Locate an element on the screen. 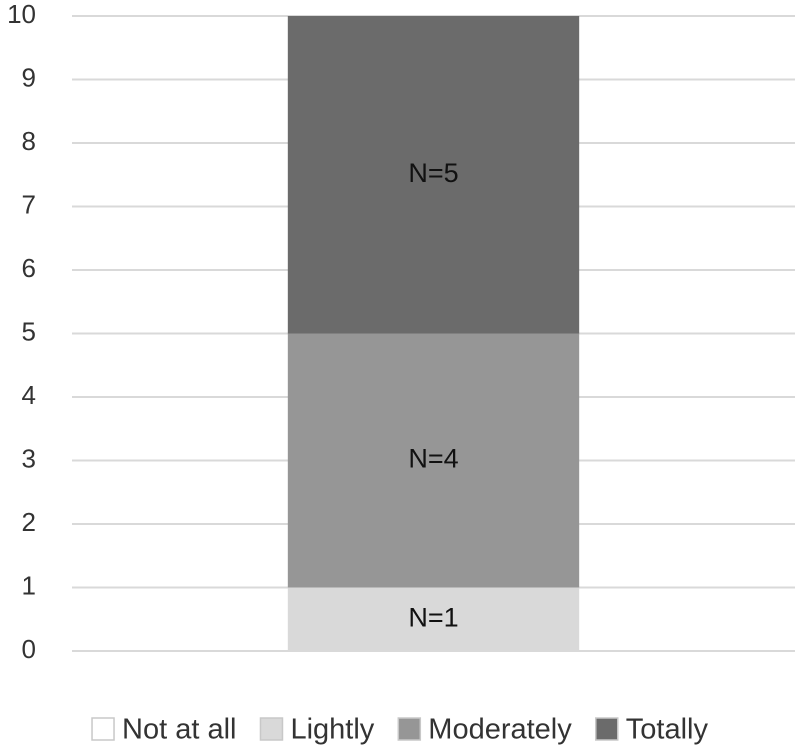 The image size is (800, 752). y-tick-label: 0 is located at coordinates (29, 649).